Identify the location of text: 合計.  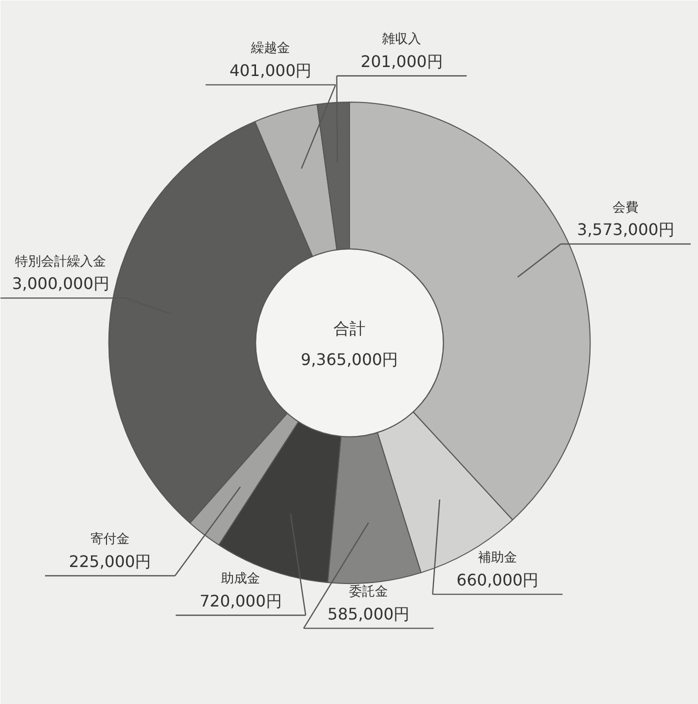
(350, 328).